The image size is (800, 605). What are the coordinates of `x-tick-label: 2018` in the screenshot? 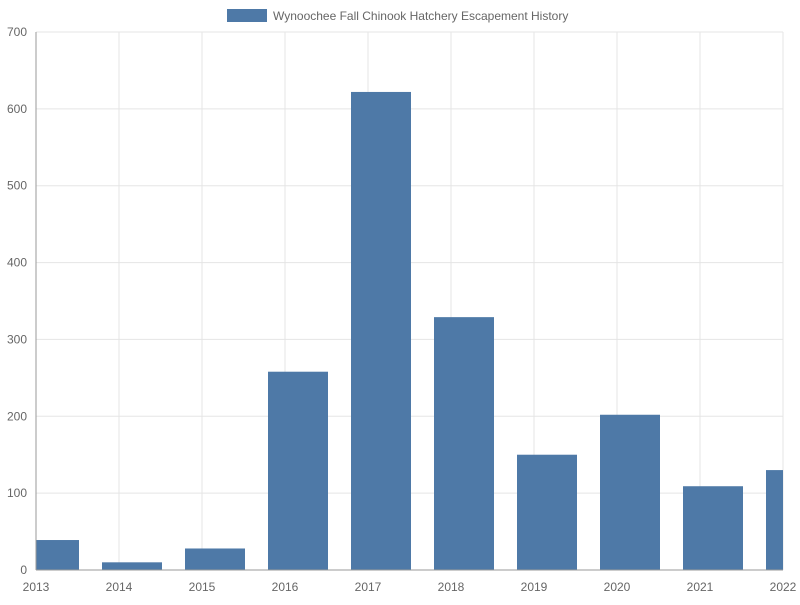 It's located at (451, 587).